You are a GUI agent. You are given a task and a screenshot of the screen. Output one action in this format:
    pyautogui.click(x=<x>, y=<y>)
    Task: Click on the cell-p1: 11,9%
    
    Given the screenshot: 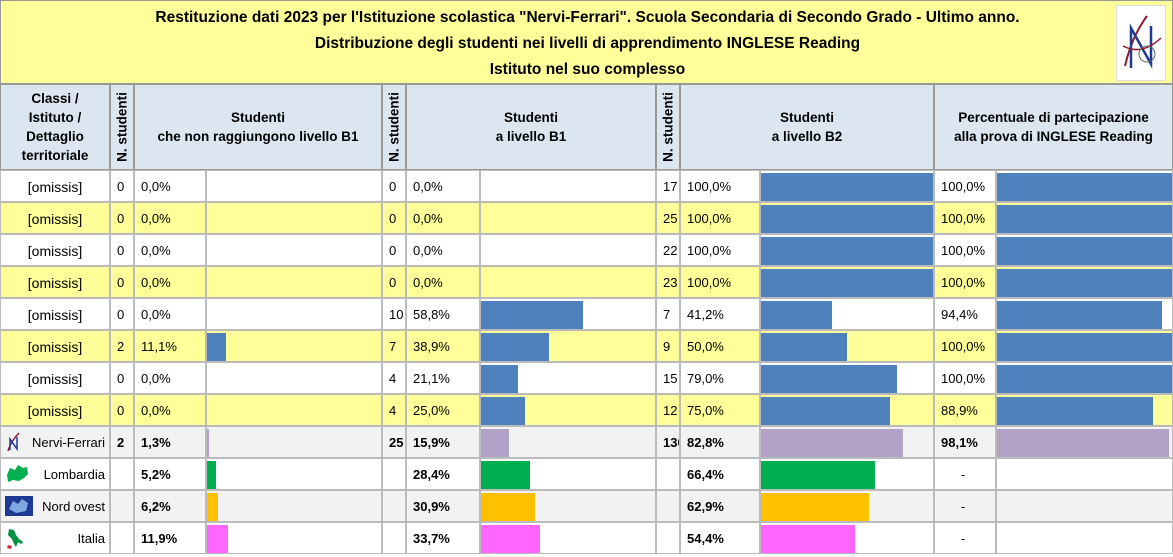 What is the action you would take?
    pyautogui.click(x=170, y=538)
    